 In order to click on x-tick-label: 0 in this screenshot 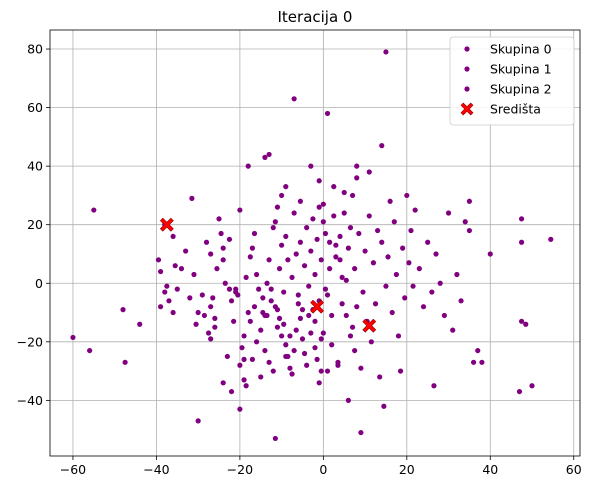, I will do `click(323, 469)`.